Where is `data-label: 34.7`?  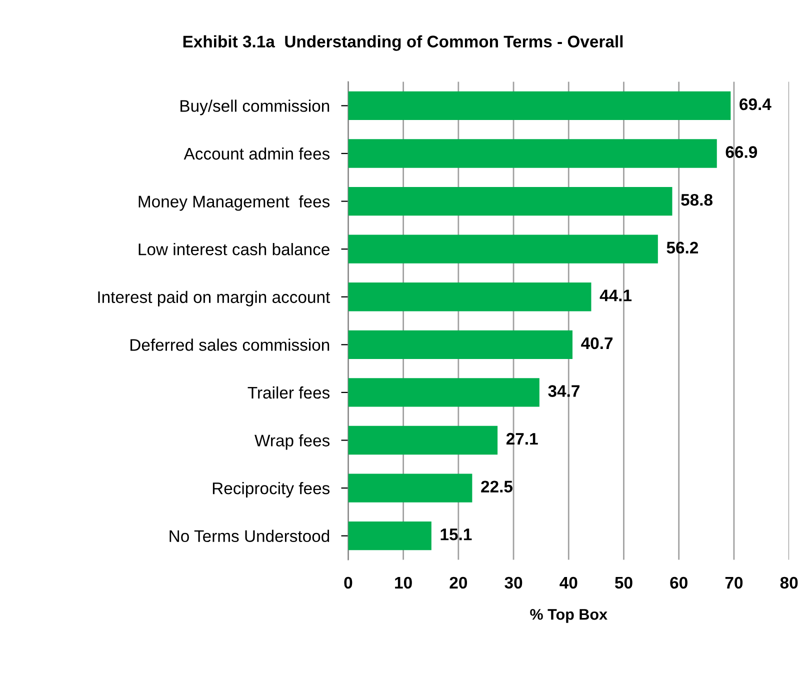 data-label: 34.7 is located at coordinates (564, 391).